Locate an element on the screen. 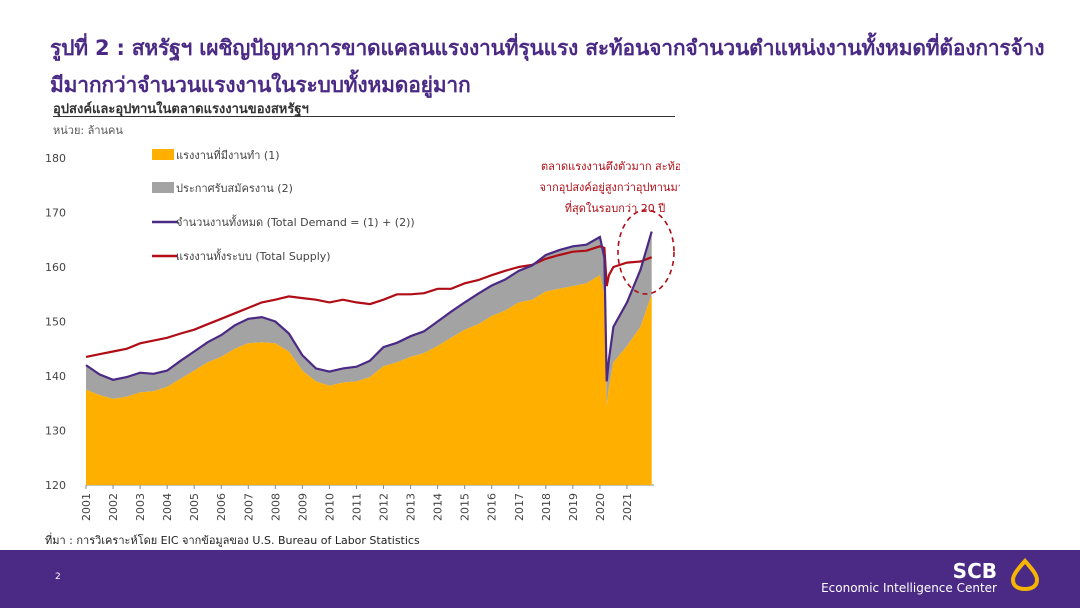 This screenshot has width=1080, height=608. x-tick-label: 2014 is located at coordinates (438, 507).